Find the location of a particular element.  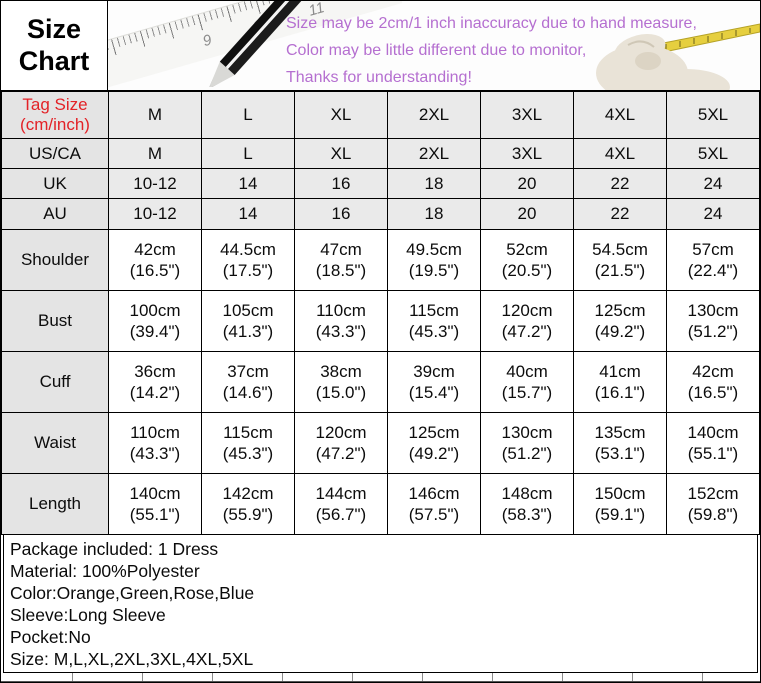

detail-line-sleeve: Sleeve:Long Sleeve is located at coordinates (88, 615).